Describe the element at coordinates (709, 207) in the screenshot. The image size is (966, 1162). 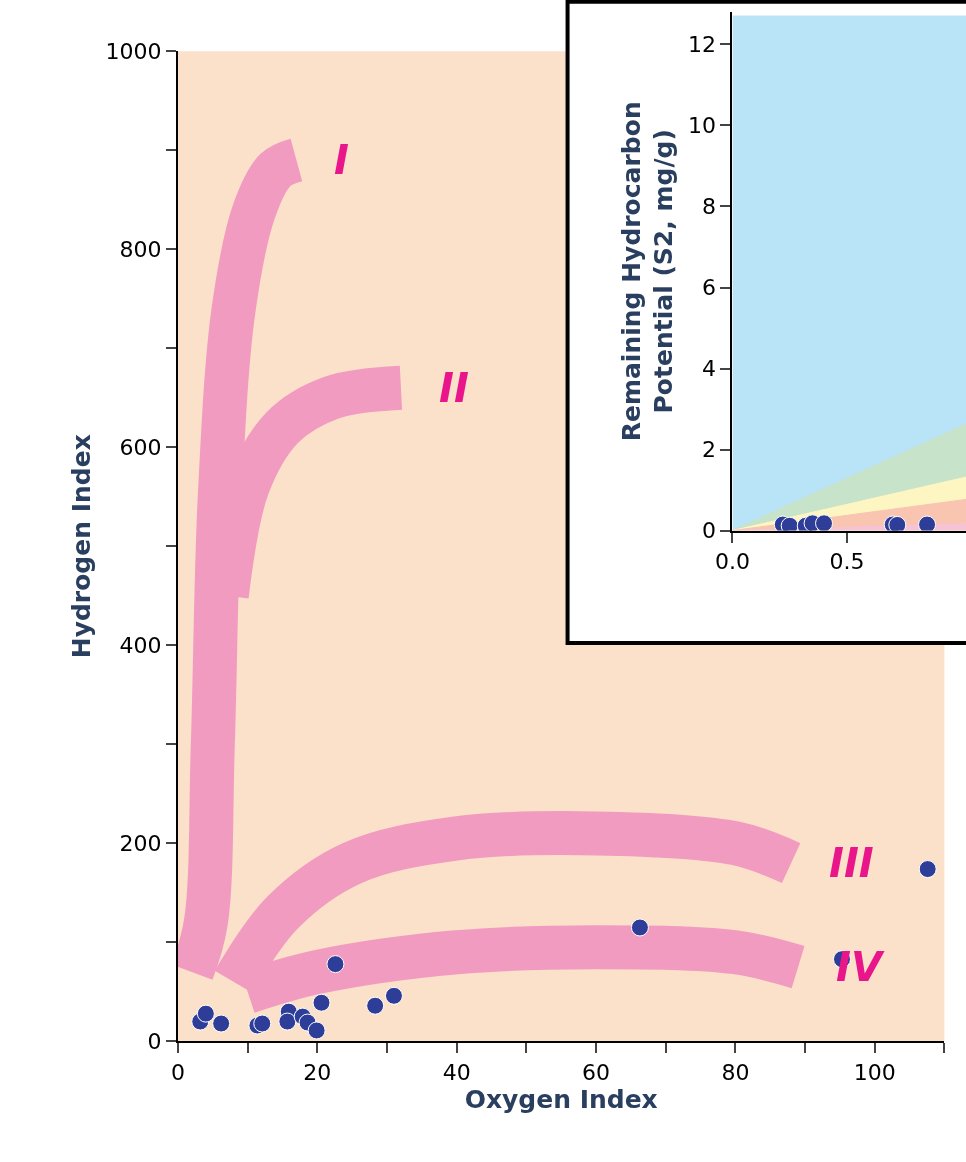
I see `y-tick-label: 8` at that location.